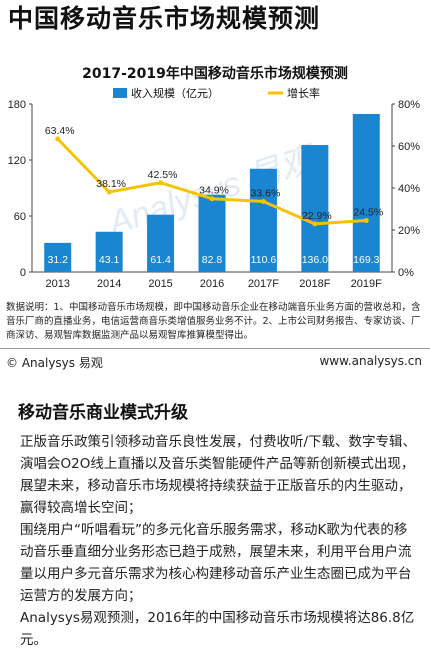 The width and height of the screenshot is (430, 655). I want to click on bar-value-label: 61.4, so click(160, 260).